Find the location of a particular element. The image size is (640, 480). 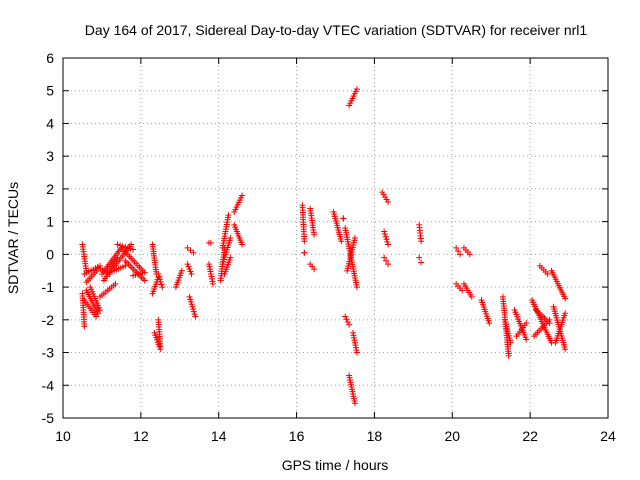

y-tick-labels: -5 -4 -3 -2 -1 0 1 2 3 4 5 6 is located at coordinates (48, 238).